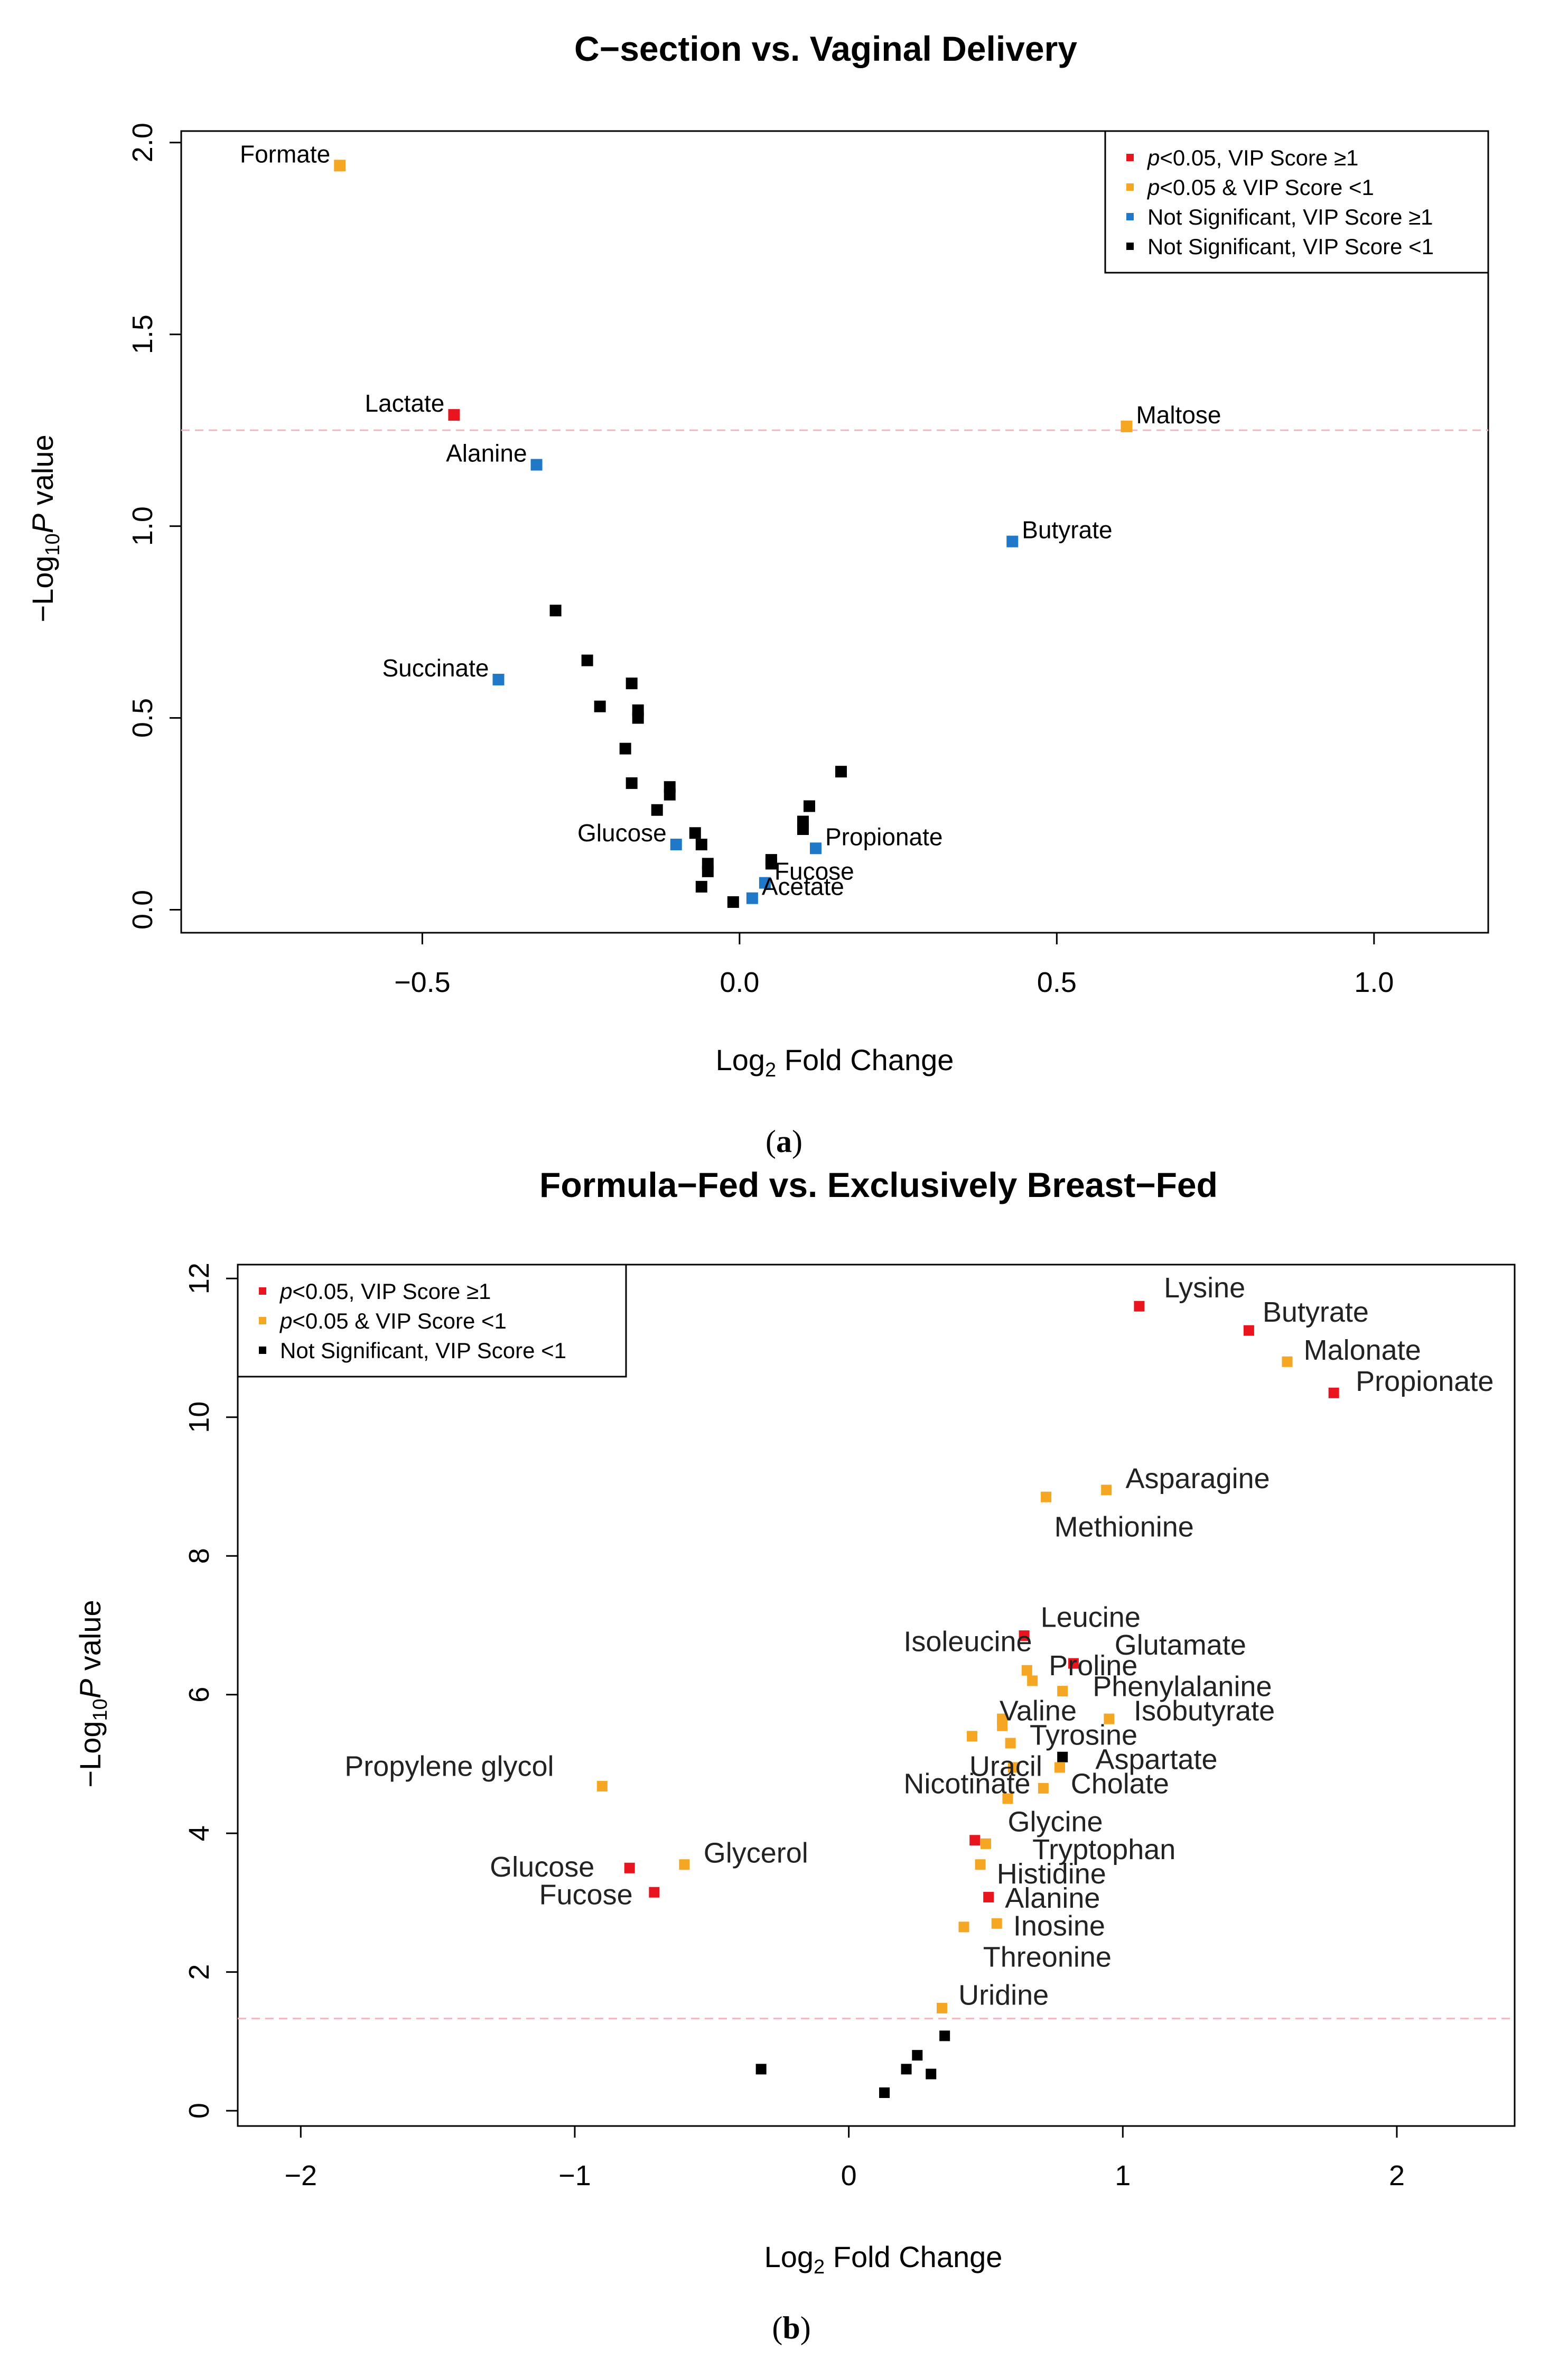 This screenshot has height=2358, width=1568. What do you see at coordinates (142, 910) in the screenshot?
I see `panel-a-y-tick-label: 0.0` at bounding box center [142, 910].